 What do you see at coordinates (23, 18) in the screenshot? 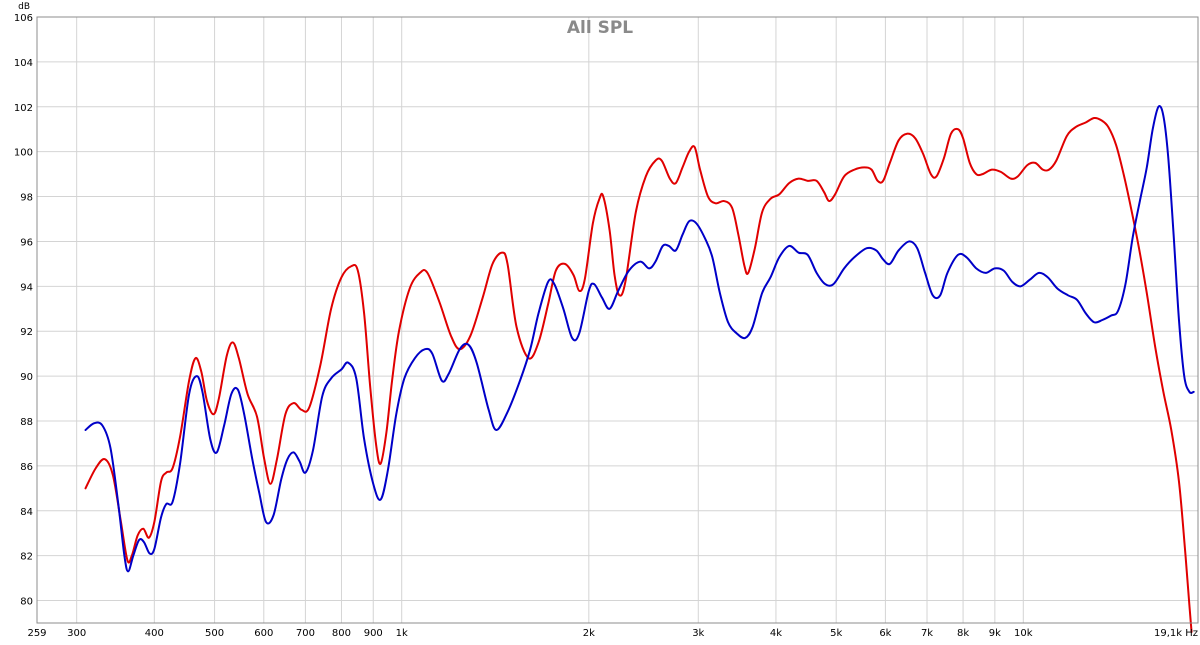
I see `y-tick-label: 106` at bounding box center [23, 18].